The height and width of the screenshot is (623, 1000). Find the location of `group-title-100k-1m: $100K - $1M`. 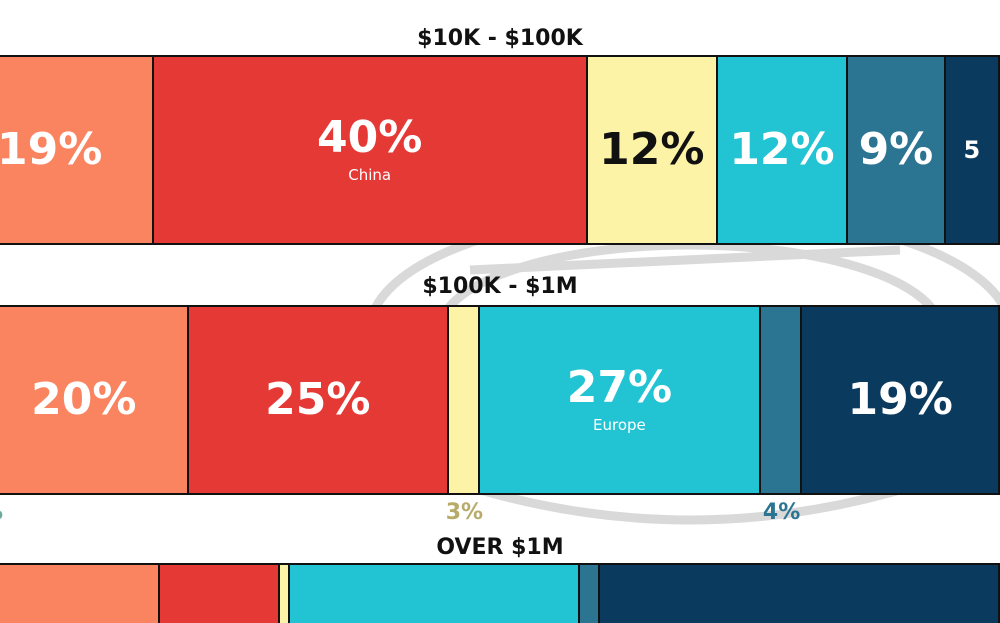

group-title-100k-1m: $100K - $1M is located at coordinates (500, 286).